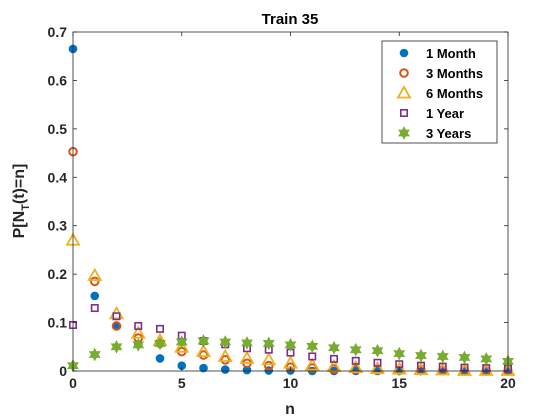 The height and width of the screenshot is (420, 560). What do you see at coordinates (26, 207) in the screenshot?
I see `y-axis-label-subscript: T` at bounding box center [26, 207].